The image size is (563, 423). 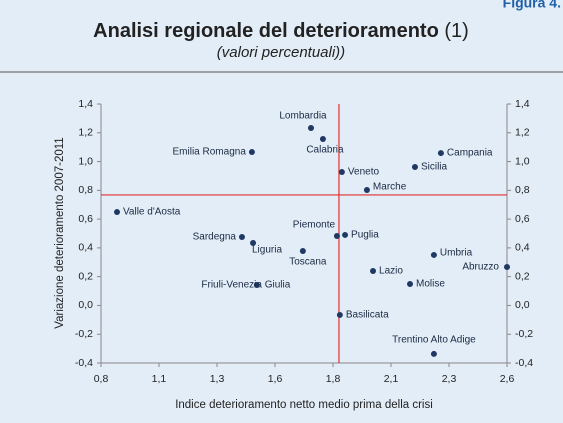 What do you see at coordinates (390, 187) in the screenshot?
I see `point-label: Marche` at bounding box center [390, 187].